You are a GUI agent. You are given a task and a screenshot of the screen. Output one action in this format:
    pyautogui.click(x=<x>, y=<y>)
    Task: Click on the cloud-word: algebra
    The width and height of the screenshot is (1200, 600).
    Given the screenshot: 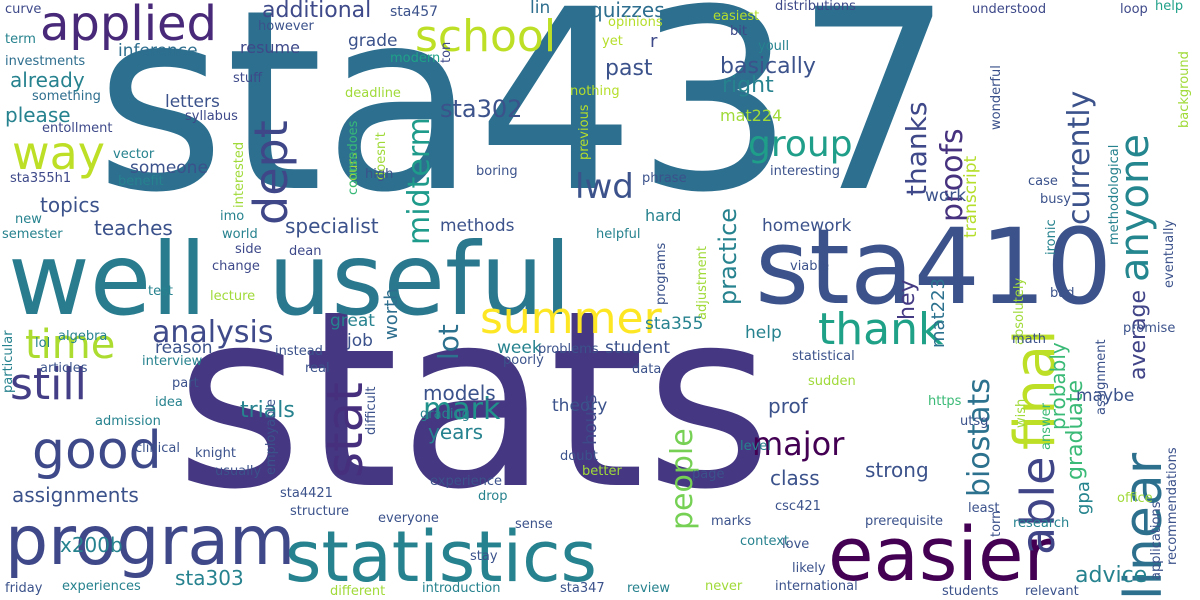 What is the action you would take?
    pyautogui.click(x=83, y=336)
    